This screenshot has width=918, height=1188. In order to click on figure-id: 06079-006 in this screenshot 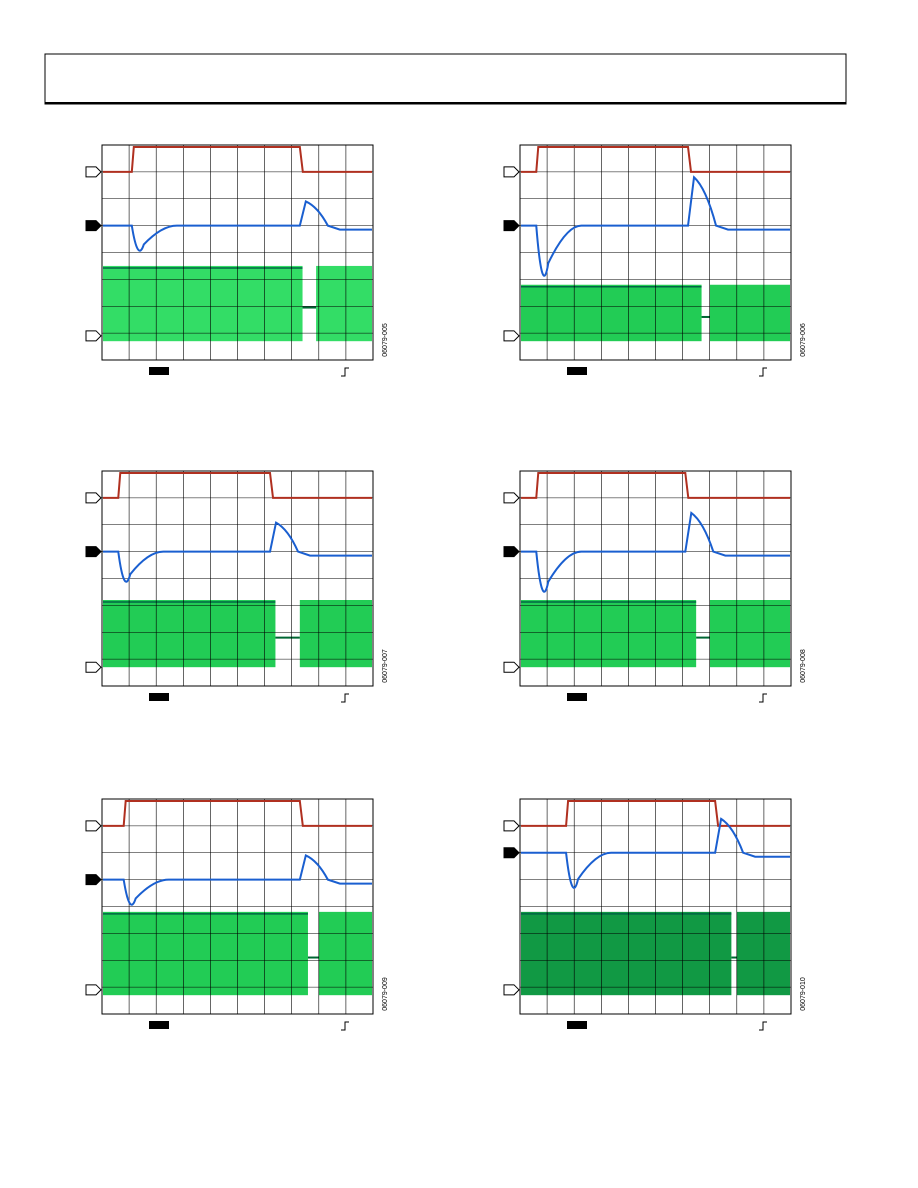, I will do `click(803, 340)`.